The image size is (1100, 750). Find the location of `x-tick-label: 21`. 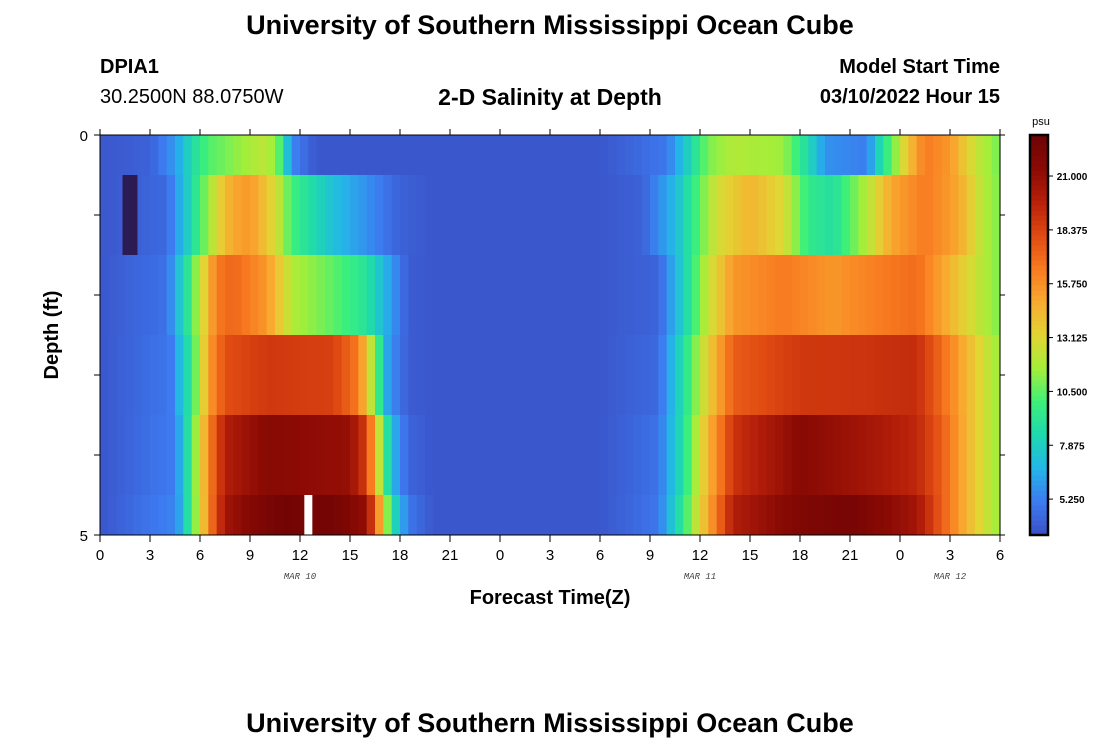

x-tick-label: 21 is located at coordinates (850, 555).